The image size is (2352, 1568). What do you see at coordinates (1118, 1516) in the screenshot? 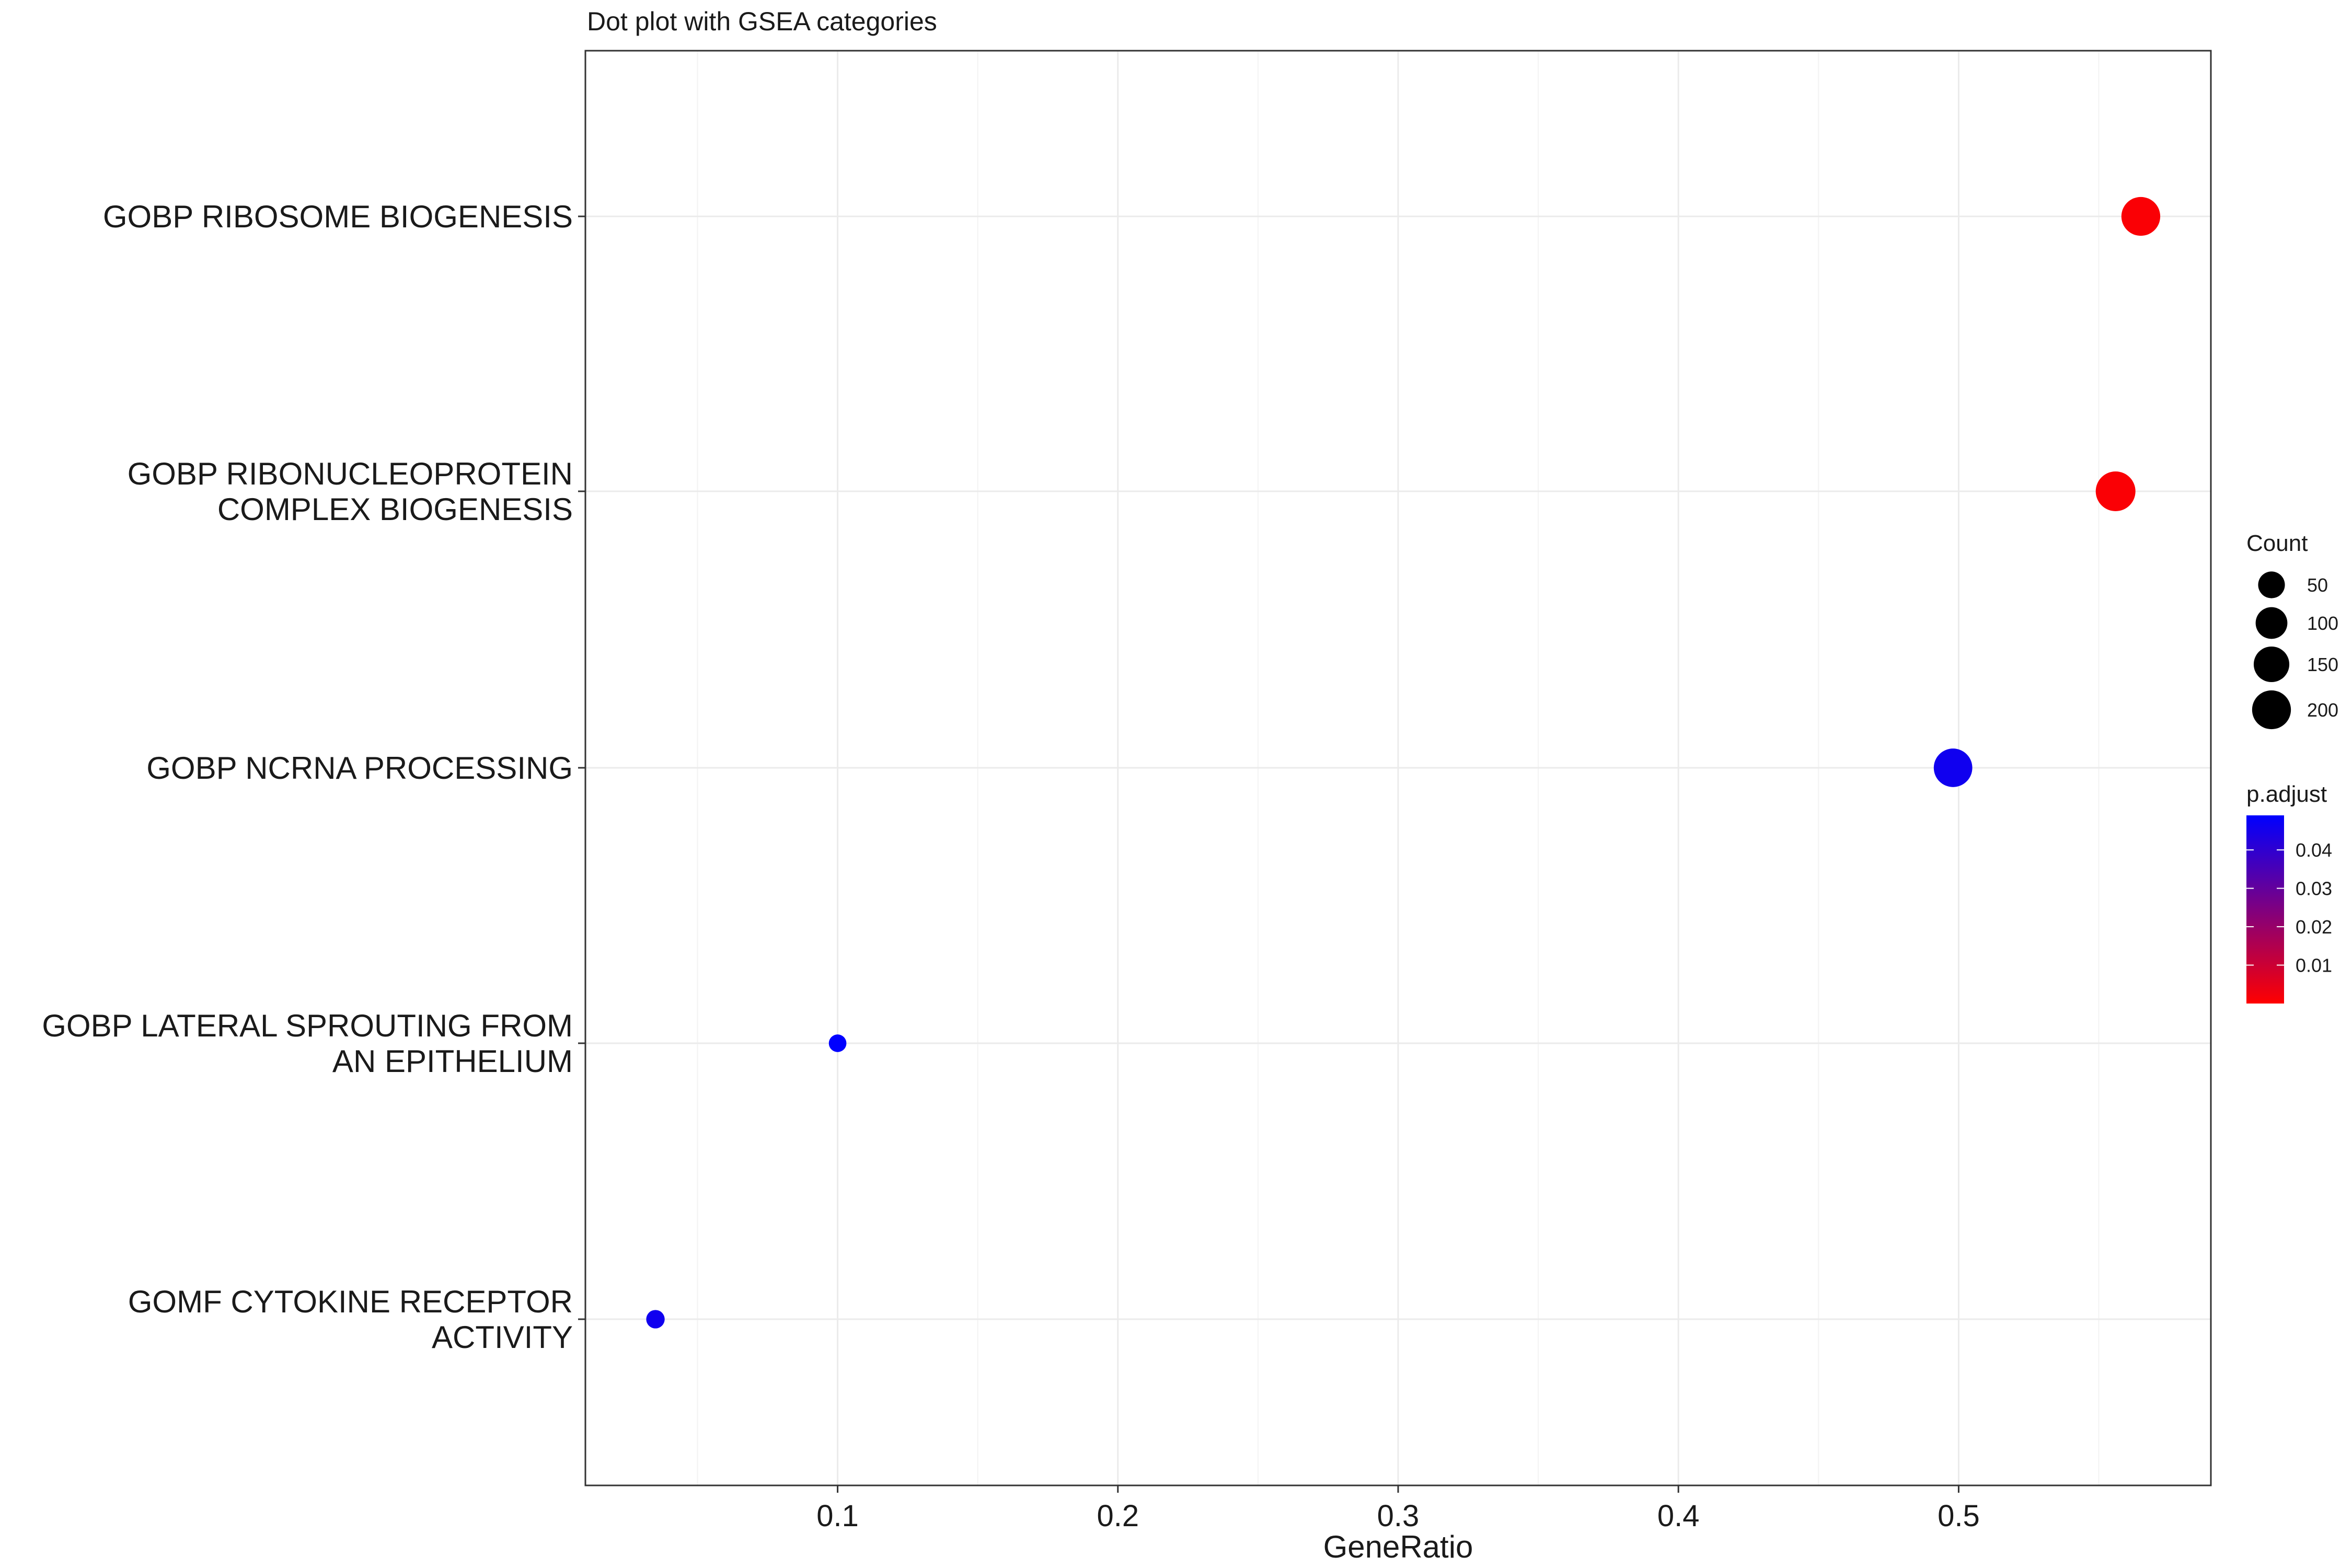
I see `x-tick-label: 0.2` at bounding box center [1118, 1516].